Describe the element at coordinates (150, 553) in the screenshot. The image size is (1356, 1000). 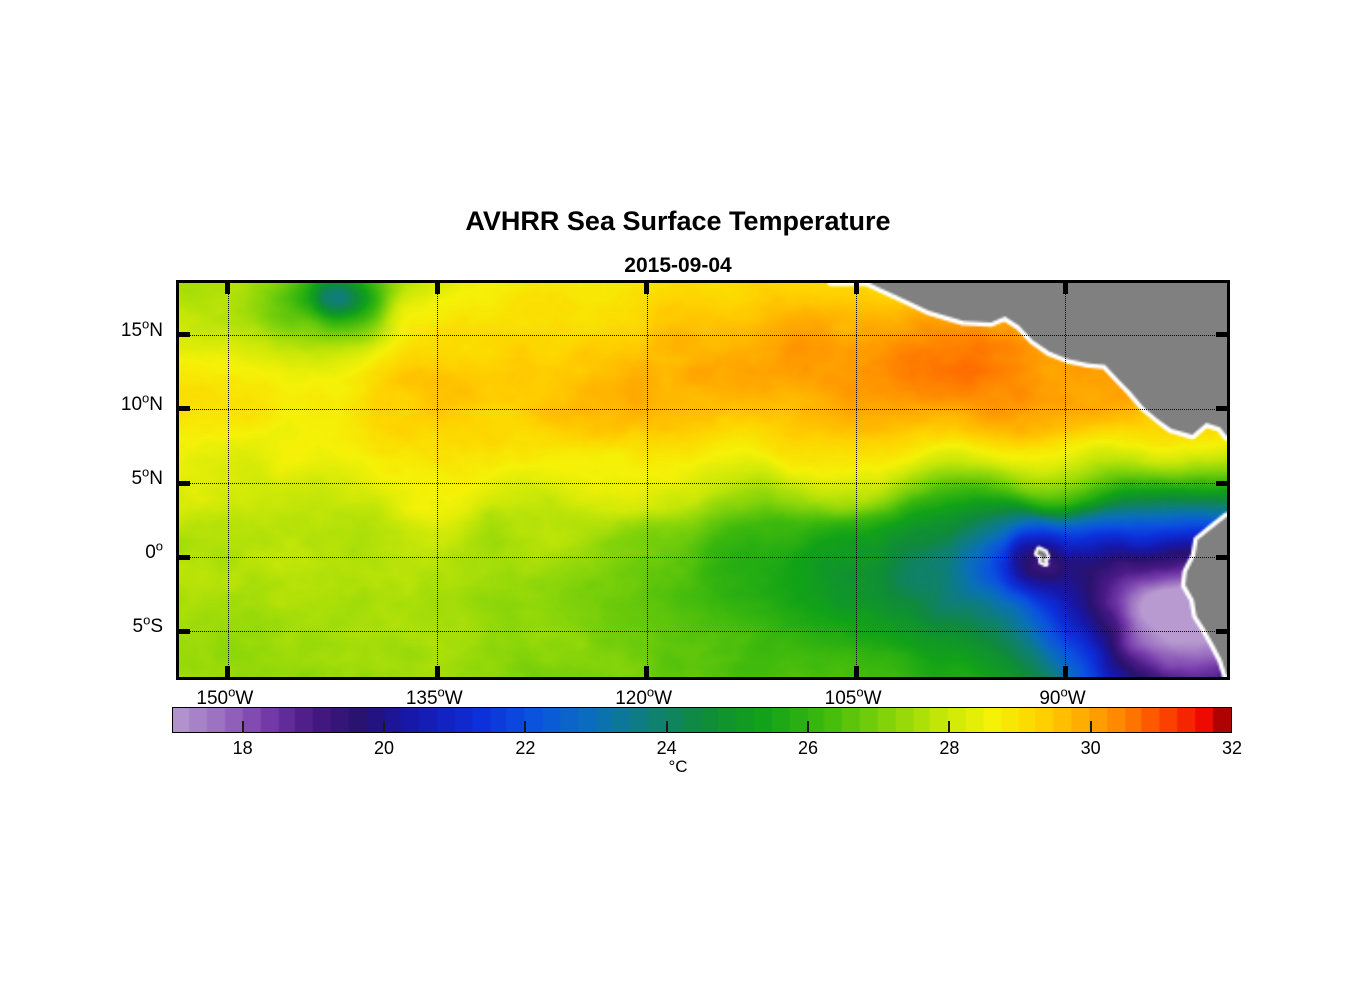
I see `y-tick-value: 0` at that location.